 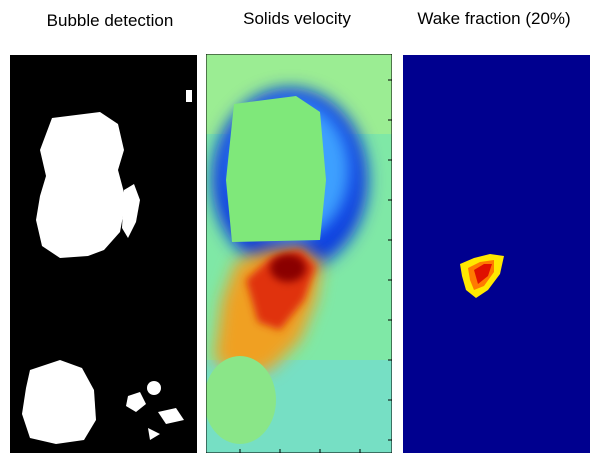 What do you see at coordinates (493, 18) in the screenshot?
I see `panel-title: Wake fraction (20%)` at bounding box center [493, 18].